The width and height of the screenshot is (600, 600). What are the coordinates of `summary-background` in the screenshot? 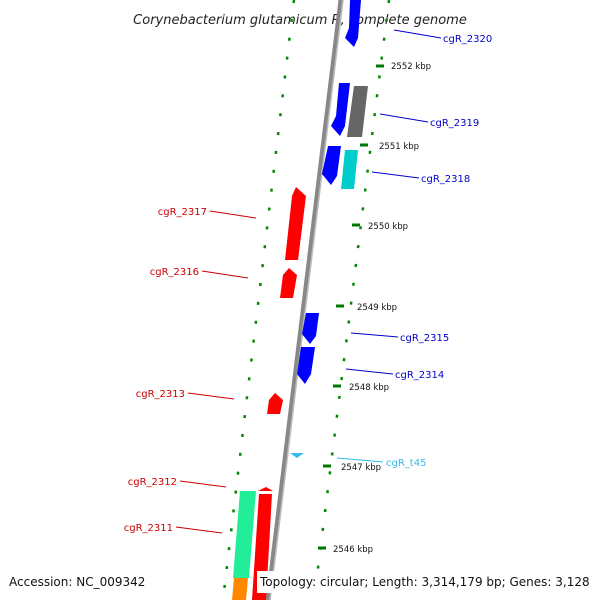 It's located at (424, 582).